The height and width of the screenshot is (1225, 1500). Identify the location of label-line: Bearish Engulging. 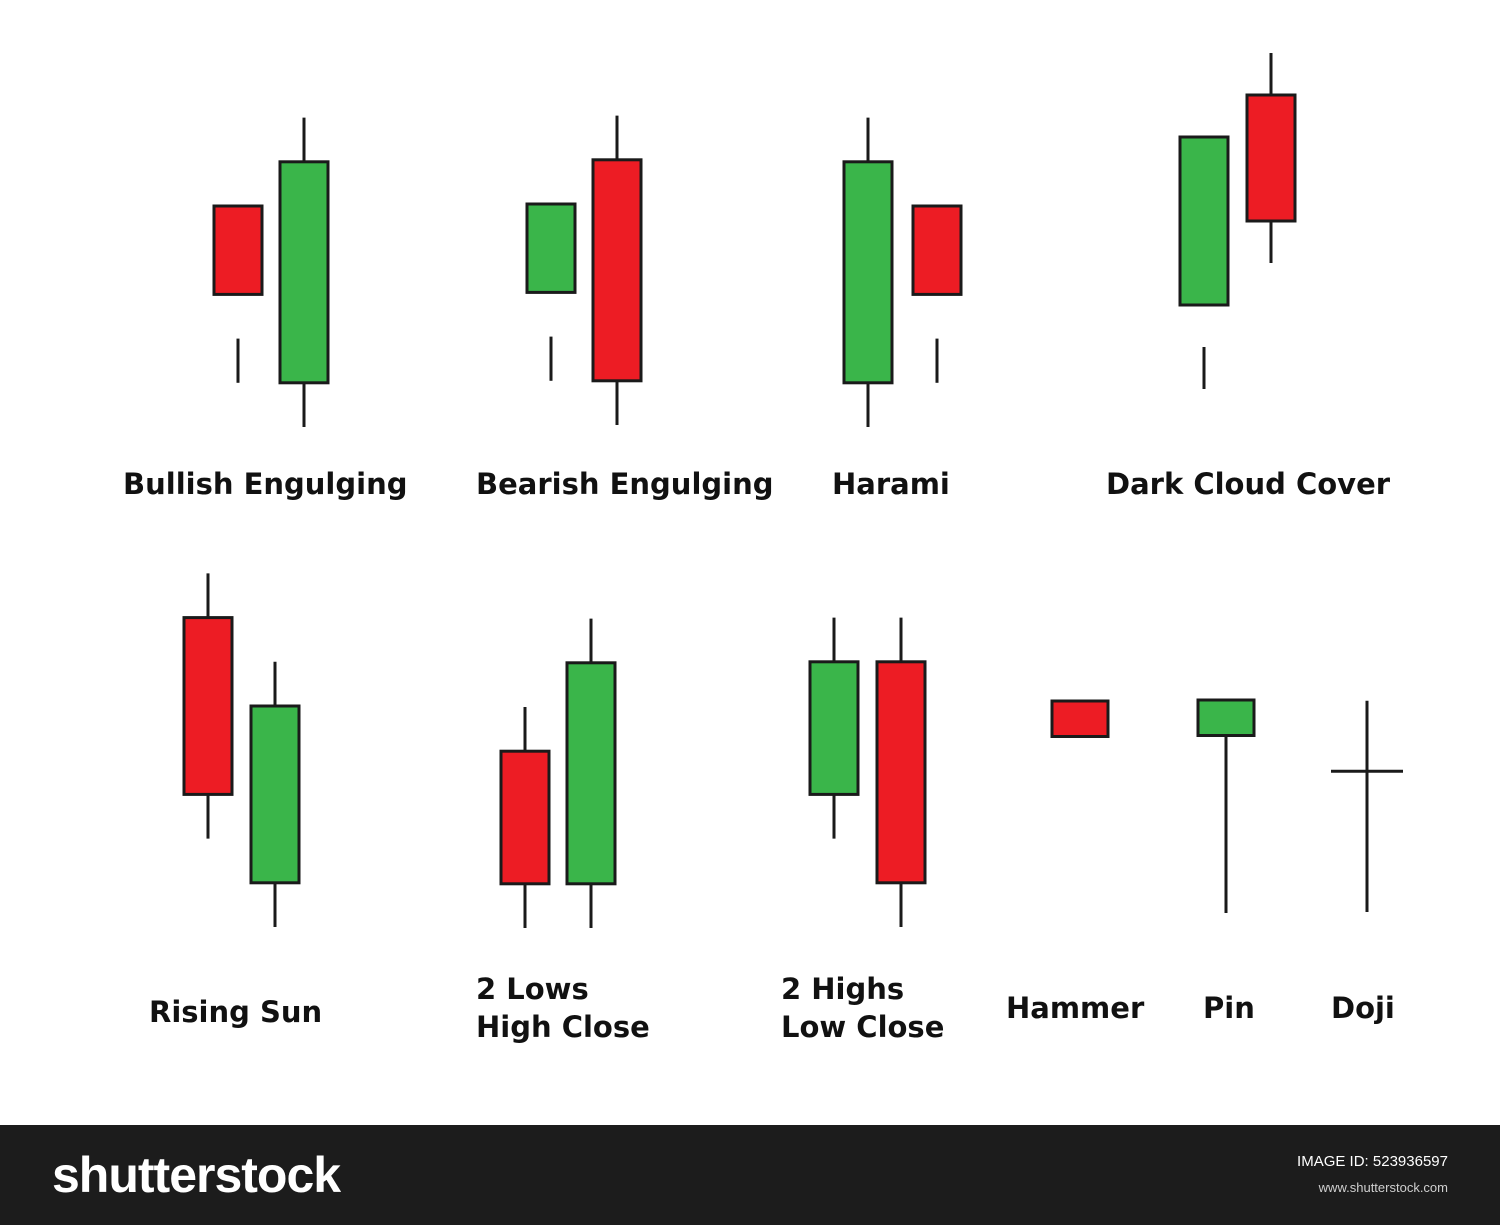
(625, 484).